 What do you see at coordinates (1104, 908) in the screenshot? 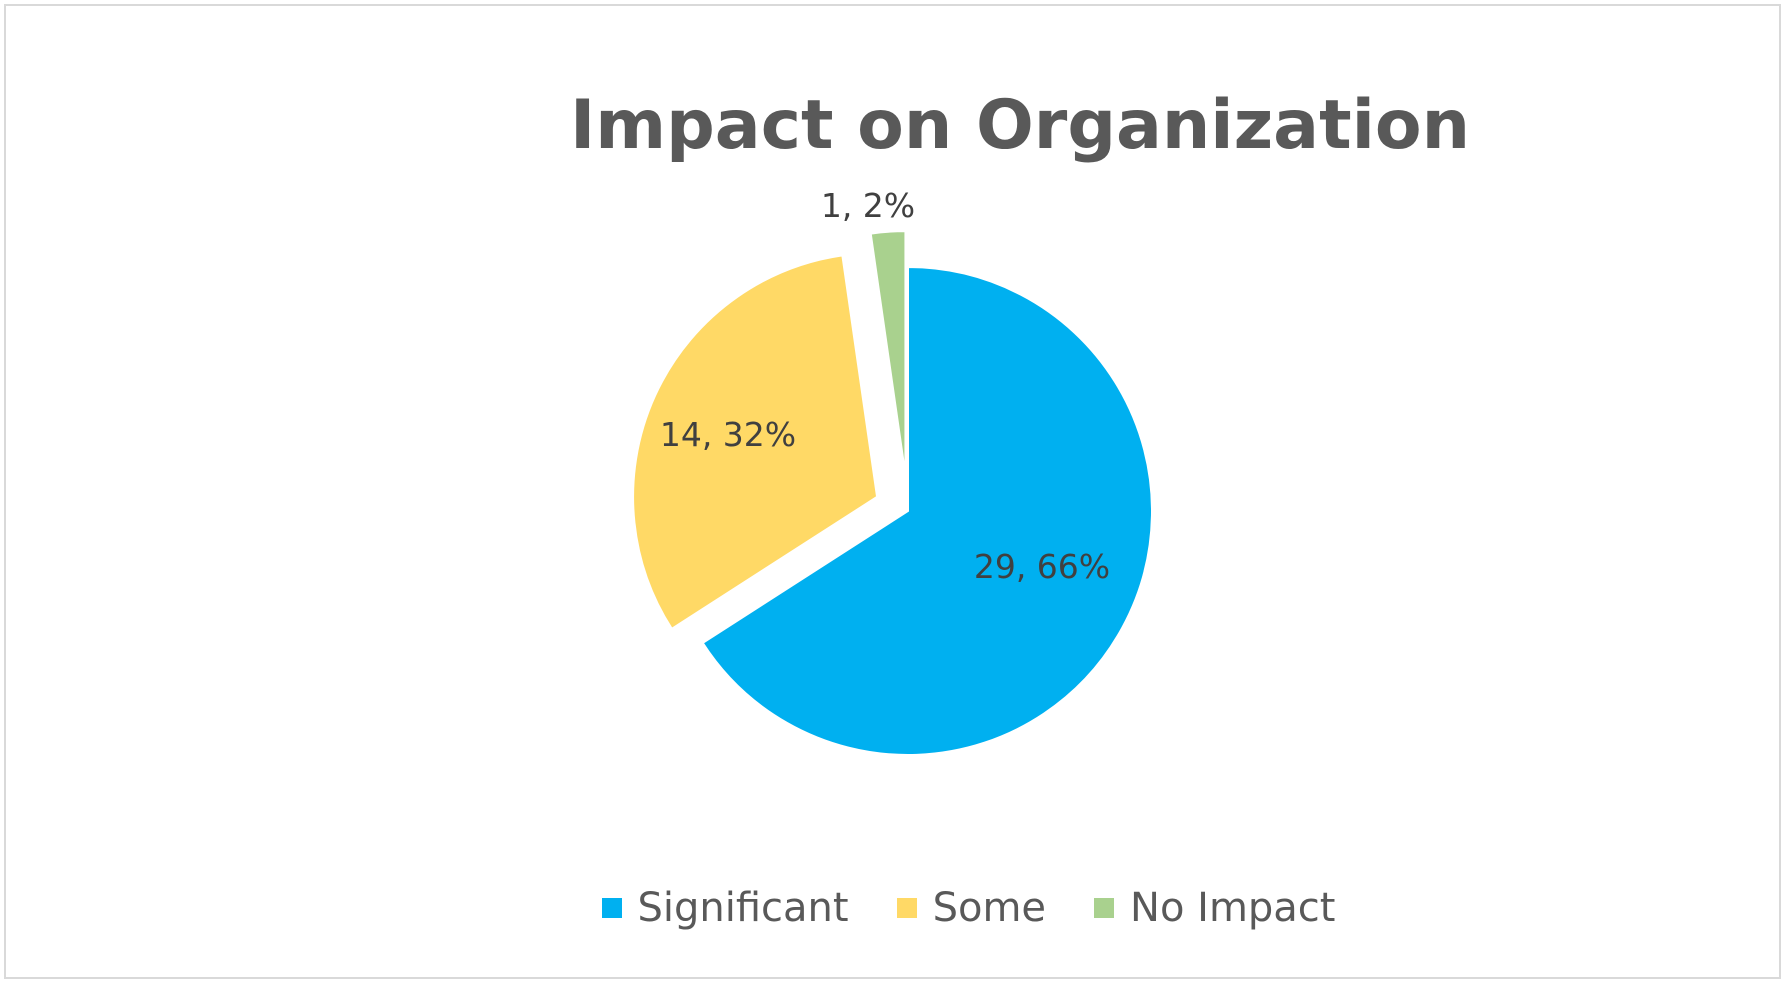
I see `legend-swatch-no-impact` at bounding box center [1104, 908].